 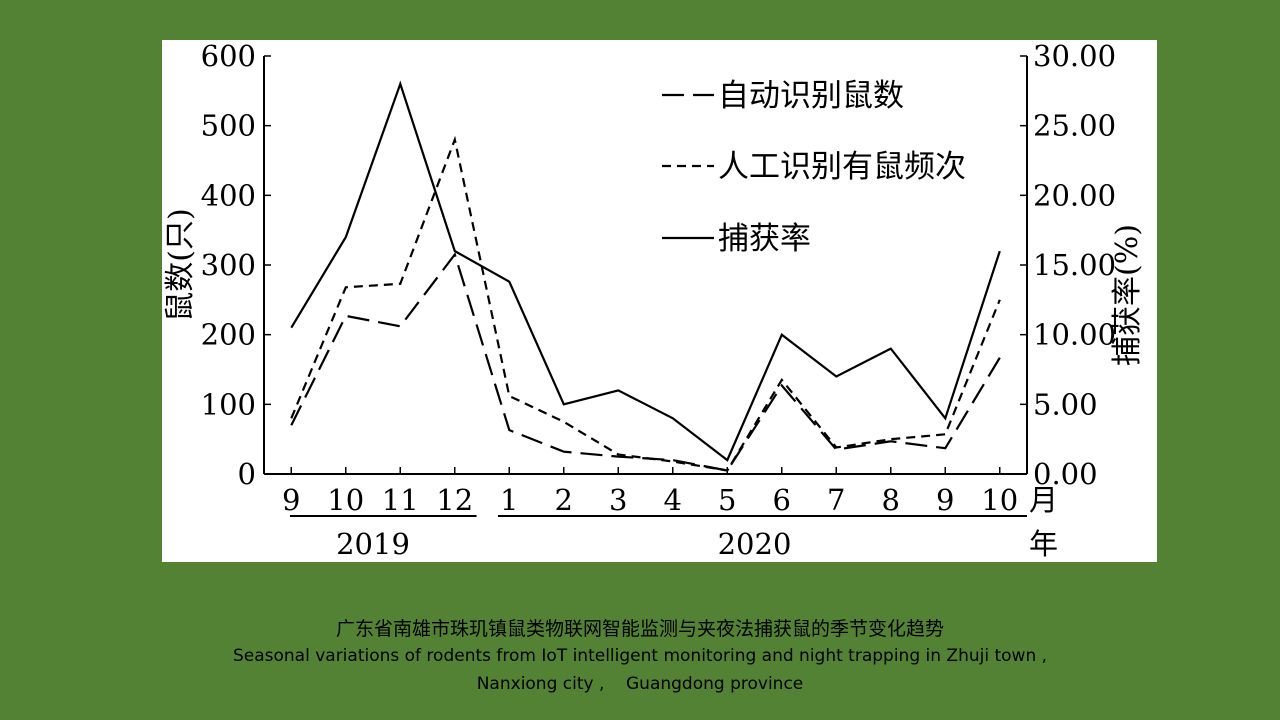 What do you see at coordinates (1074, 56) in the screenshot?
I see `y-right-tick-label: 30.00` at bounding box center [1074, 56].